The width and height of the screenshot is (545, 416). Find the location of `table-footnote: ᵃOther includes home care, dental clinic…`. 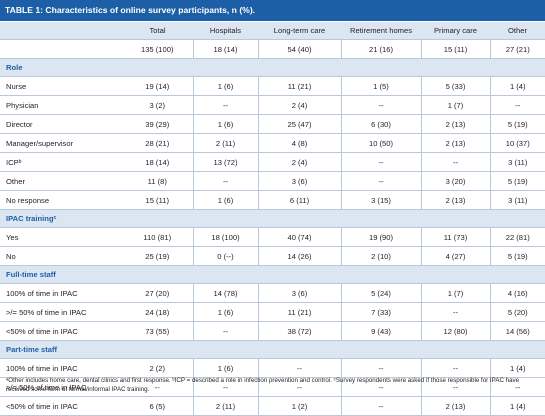

table-footnote: ᵃOther includes home care, dental clinic… is located at coordinates (263, 385).